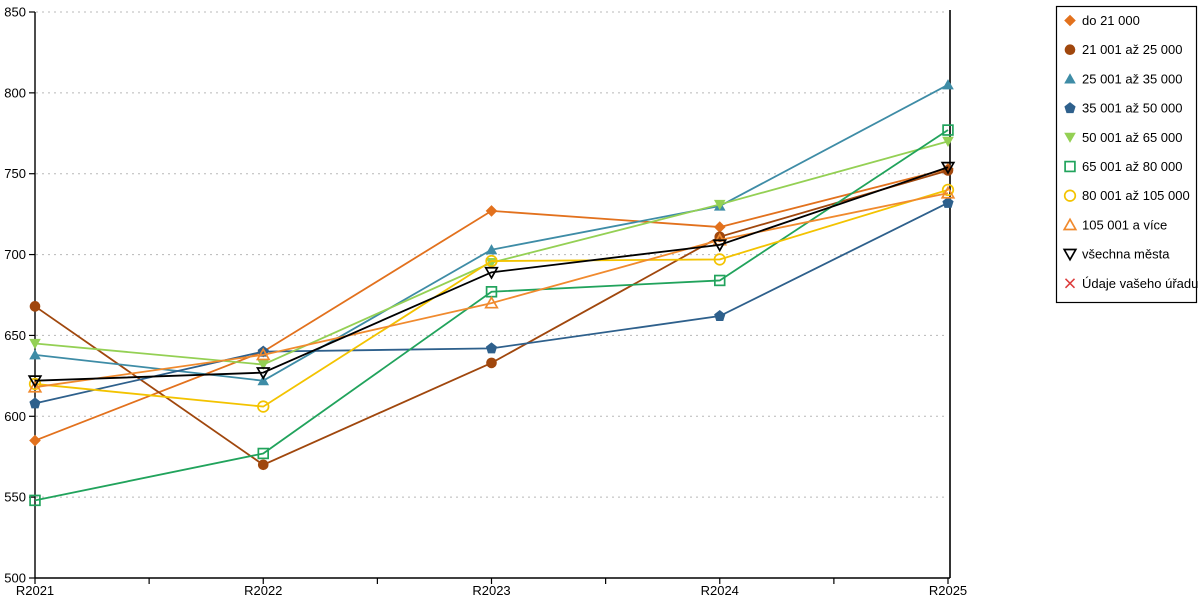 Image resolution: width=1200 pixels, height=605 pixels. Describe the element at coordinates (1140, 283) in the screenshot. I see `legend-item-label: Údaje vašeho úřadu` at that location.